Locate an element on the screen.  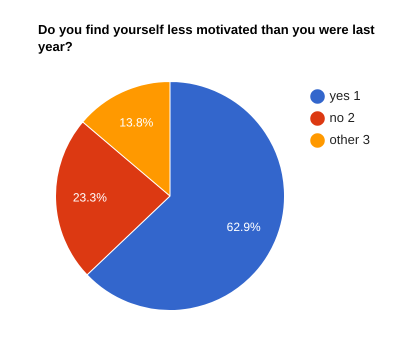
legend-label: no 2 is located at coordinates (342, 118).